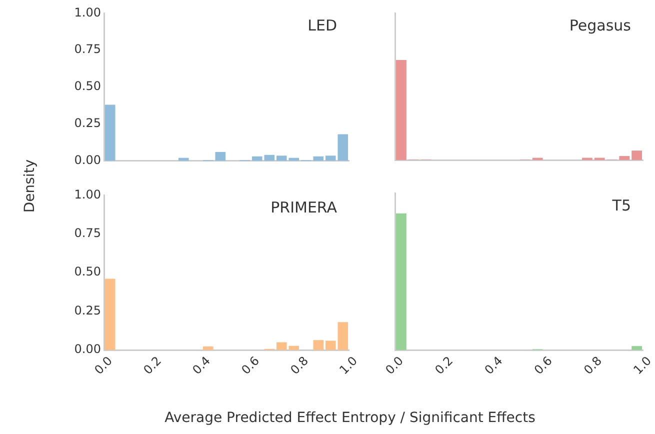  What do you see at coordinates (600, 25) in the screenshot?
I see `chart-title: Pegasus` at bounding box center [600, 25].